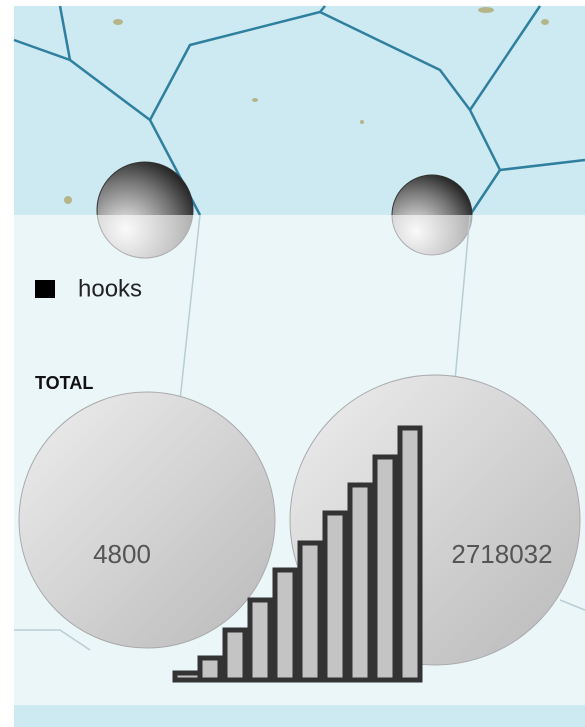 The image size is (585, 727). Describe the element at coordinates (122, 554) in the screenshot. I see `bubble-value: 4800` at that location.